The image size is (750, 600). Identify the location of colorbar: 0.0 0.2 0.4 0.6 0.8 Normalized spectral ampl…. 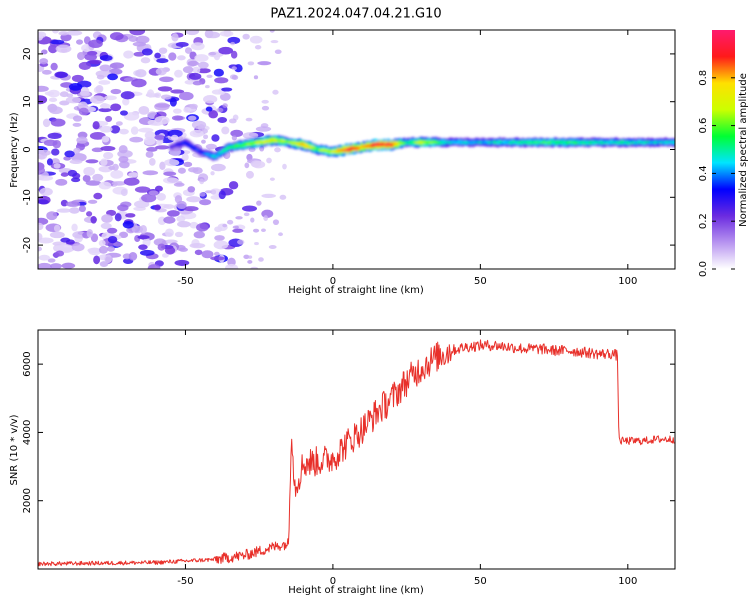
(723, 153).